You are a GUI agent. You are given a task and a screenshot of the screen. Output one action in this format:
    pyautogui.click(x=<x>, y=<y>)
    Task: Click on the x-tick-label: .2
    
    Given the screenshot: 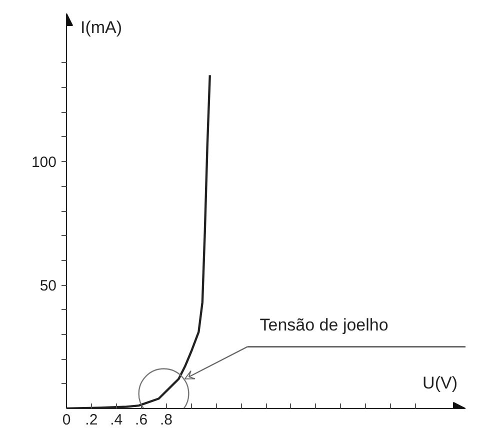 What is the action you would take?
    pyautogui.click(x=91, y=420)
    